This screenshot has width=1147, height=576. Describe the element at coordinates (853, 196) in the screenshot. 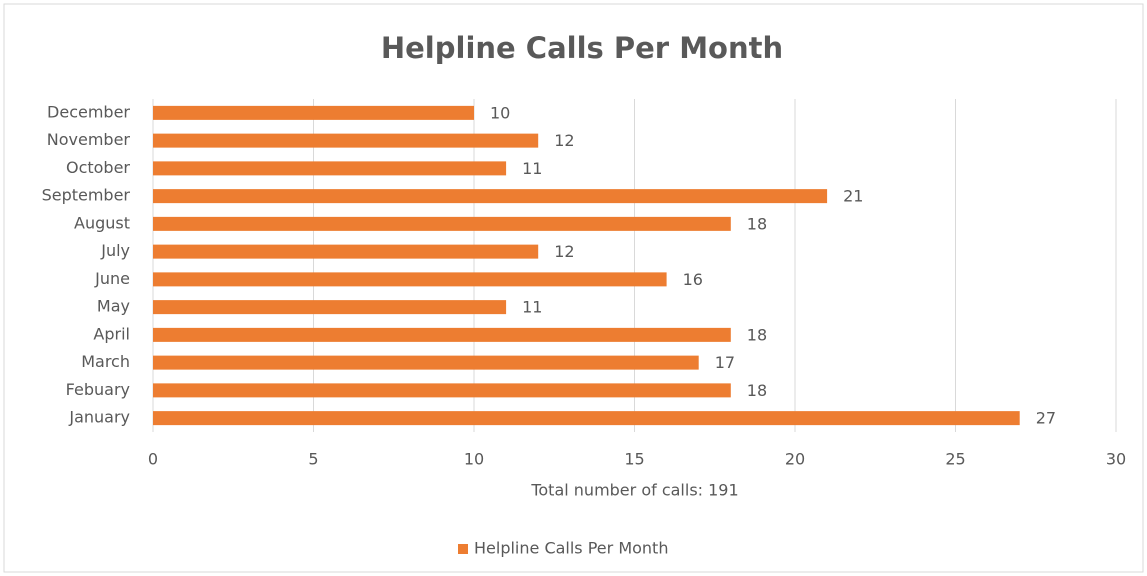

I see `data-label: 21` at that location.